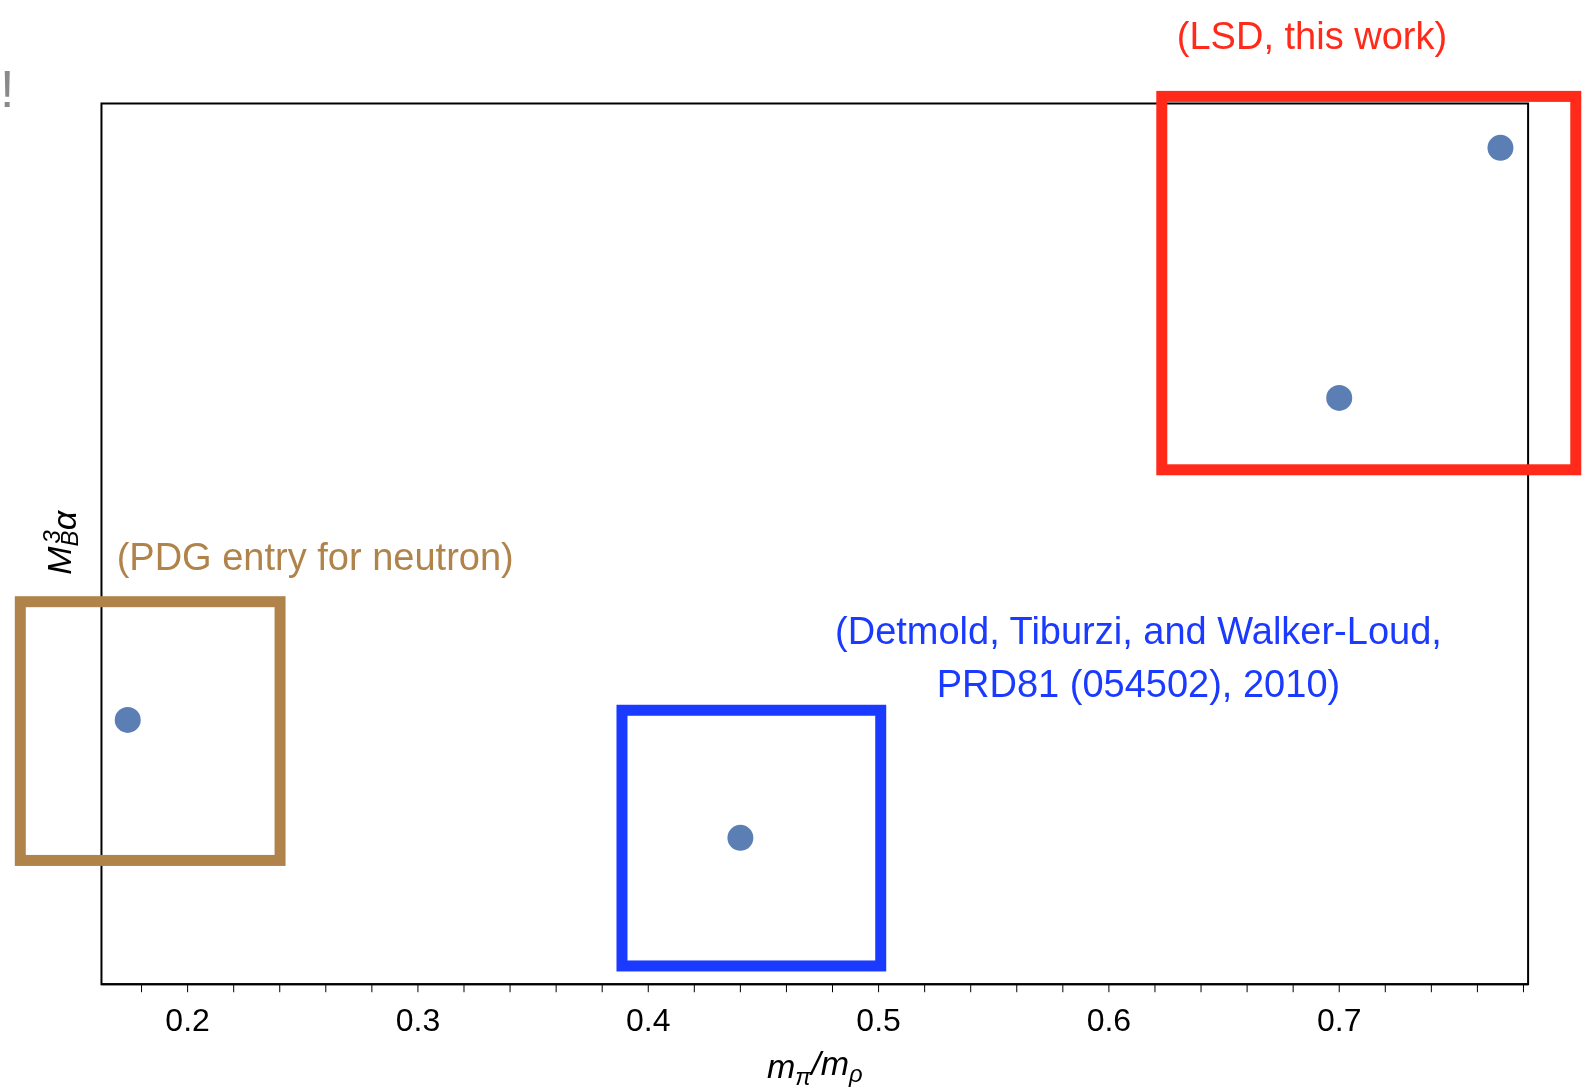 This screenshot has height=1090, width=1591. I want to click on x-tick-label: 0.7, so click(1339, 1019).